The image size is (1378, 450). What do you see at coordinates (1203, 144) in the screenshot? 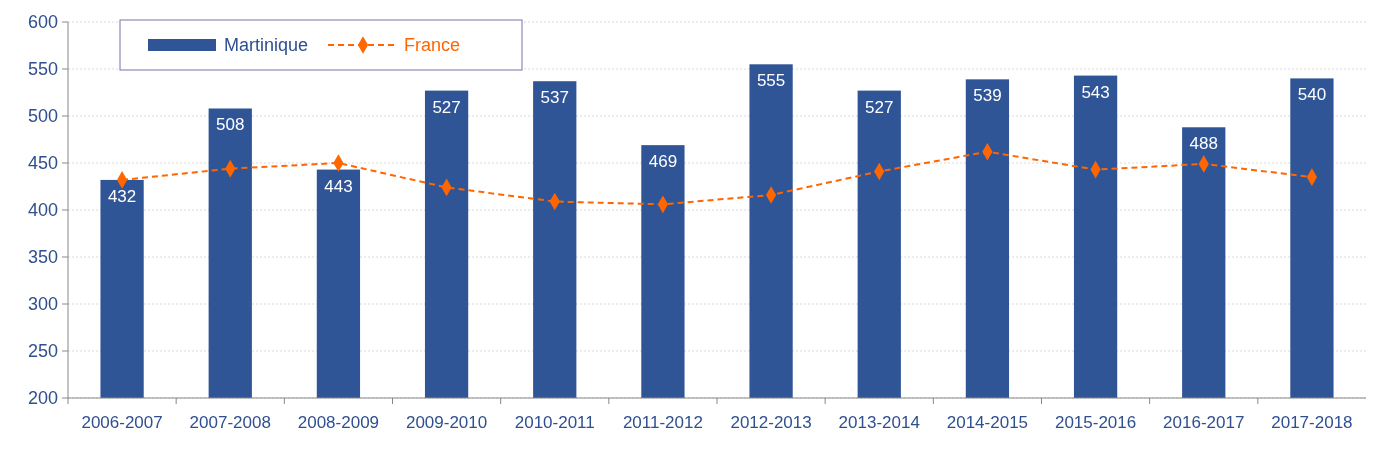
I see `data-label: 488` at bounding box center [1203, 144].